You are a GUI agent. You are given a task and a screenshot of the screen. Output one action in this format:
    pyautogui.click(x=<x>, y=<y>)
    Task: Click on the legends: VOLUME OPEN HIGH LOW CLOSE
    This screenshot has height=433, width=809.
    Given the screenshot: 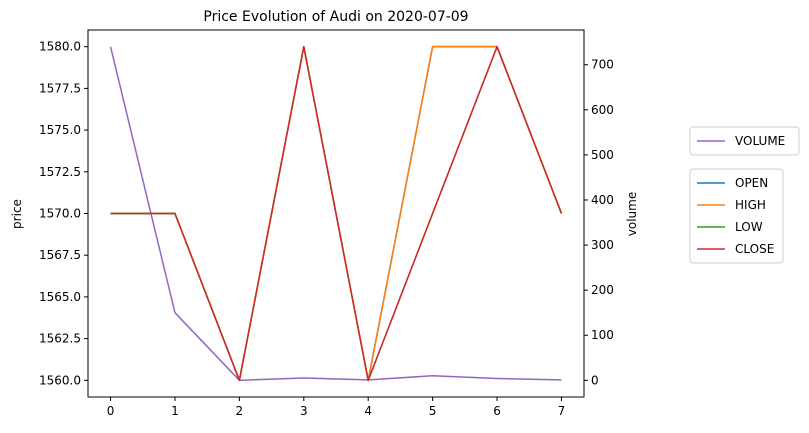 What is the action you would take?
    pyautogui.click(x=744, y=195)
    